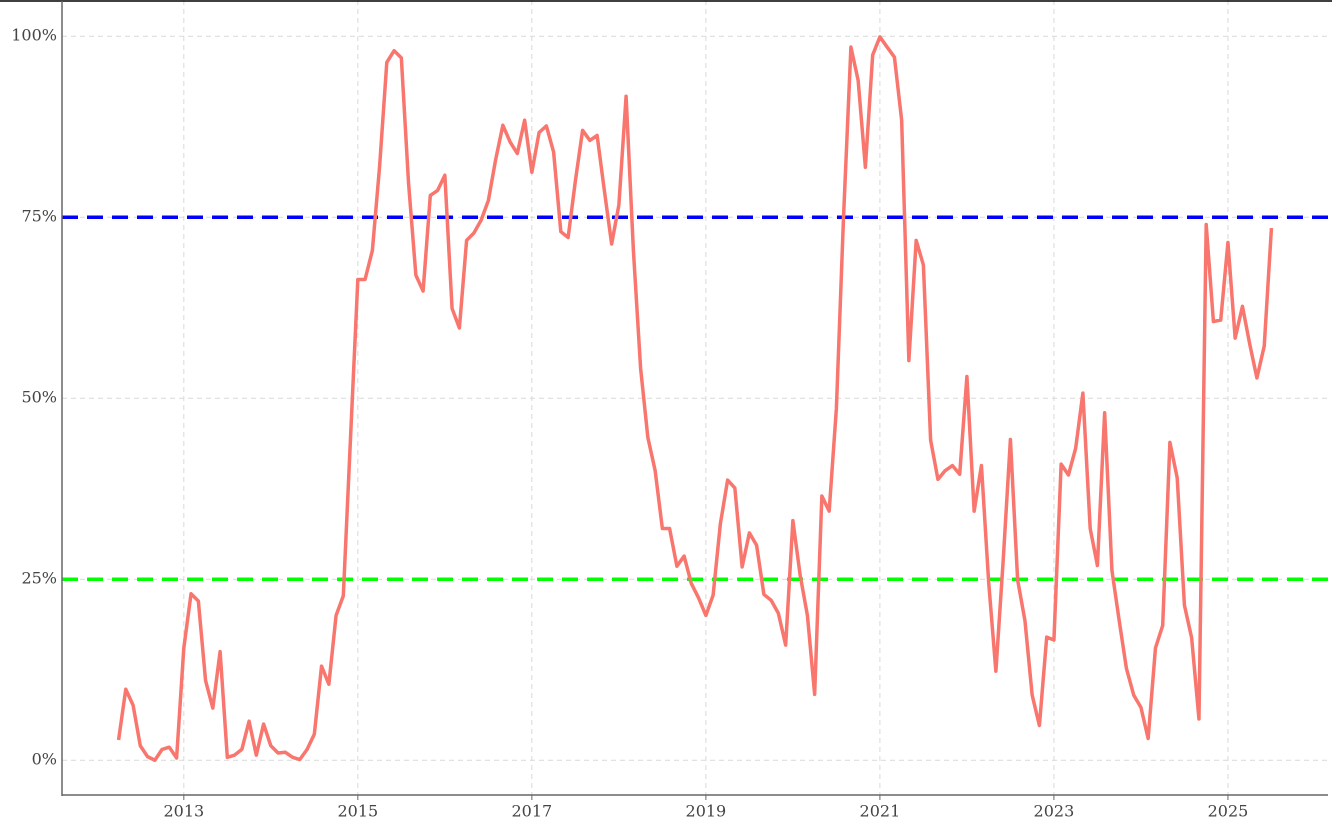  What do you see at coordinates (39, 397) in the screenshot?
I see `y-tick-label: 50%` at bounding box center [39, 397].